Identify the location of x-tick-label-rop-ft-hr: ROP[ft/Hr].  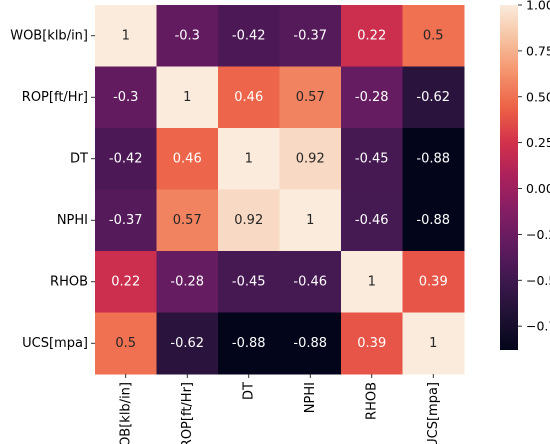
(187, 413).